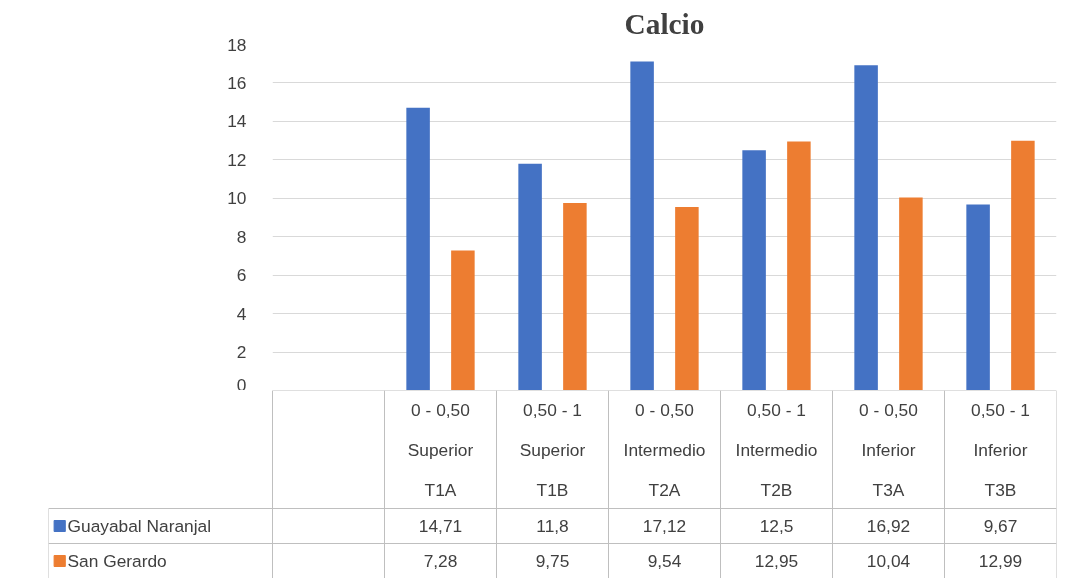 This screenshot has height=581, width=1068. Describe the element at coordinates (888, 449) in the screenshot. I see `x-tick-label: 0 - 0,50 Inferior T3A` at that location.